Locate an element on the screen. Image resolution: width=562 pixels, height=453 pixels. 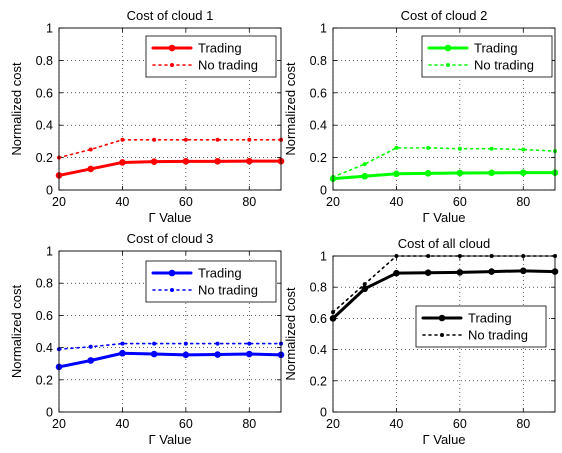
chart-title: Cost of cloud 1 is located at coordinates (170, 15).